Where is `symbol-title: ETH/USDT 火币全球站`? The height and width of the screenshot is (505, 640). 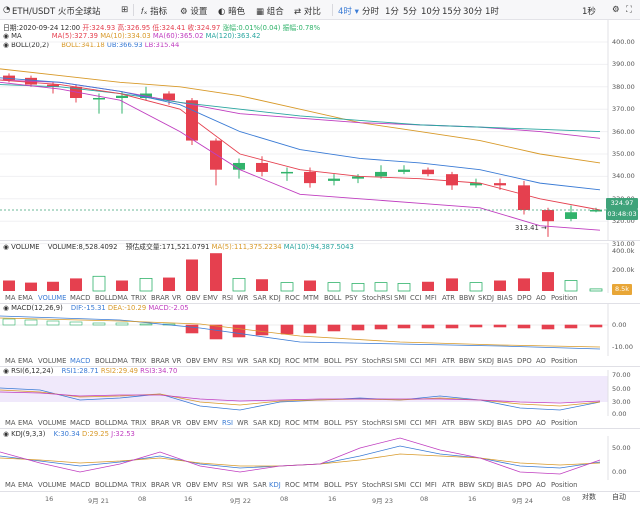 symbol-title: ETH/USDT 火币全球站 is located at coordinates (56, 12).